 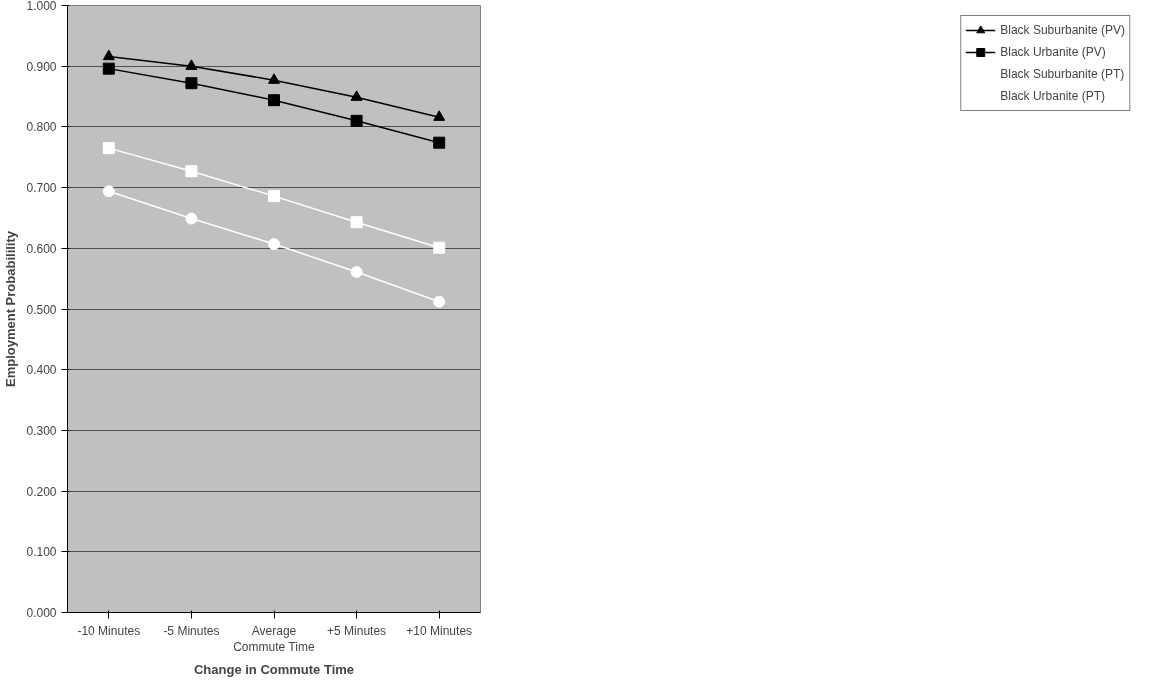 I want to click on x-tick-label: Average Commute Time, so click(x=274, y=639).